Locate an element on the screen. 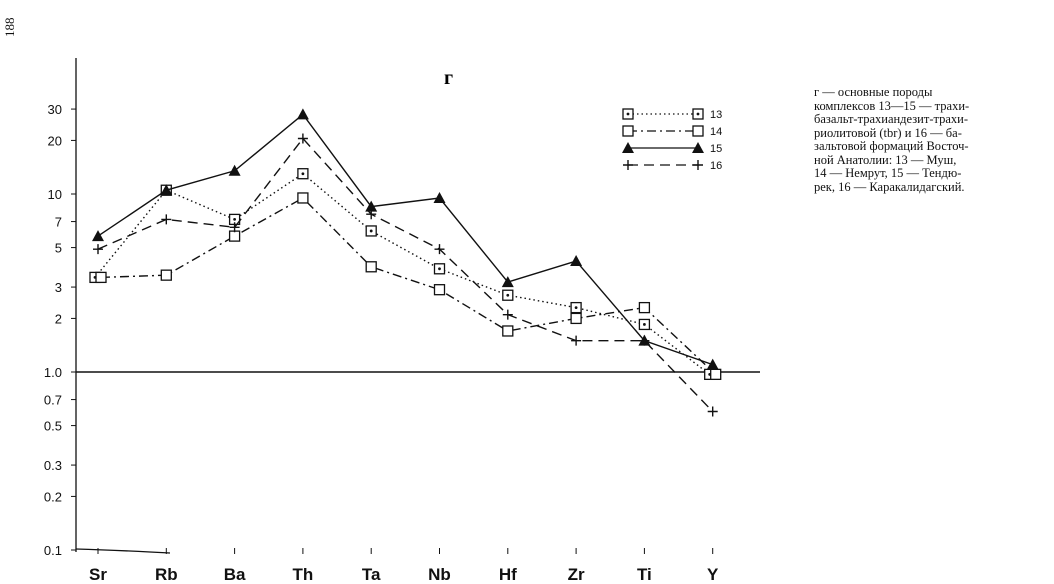  legend-entry-15: 15 is located at coordinates (672, 148).